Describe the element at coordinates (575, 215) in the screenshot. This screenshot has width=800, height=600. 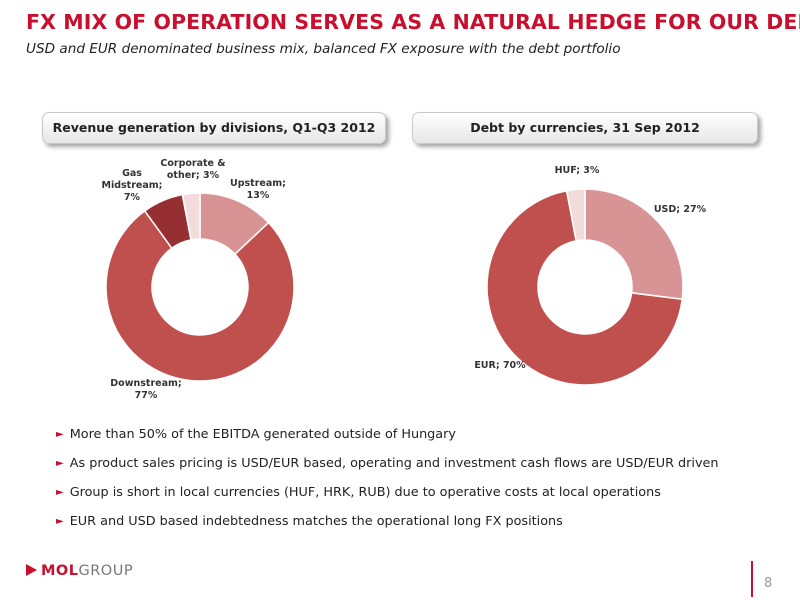
I see `donut-slice-huf` at that location.